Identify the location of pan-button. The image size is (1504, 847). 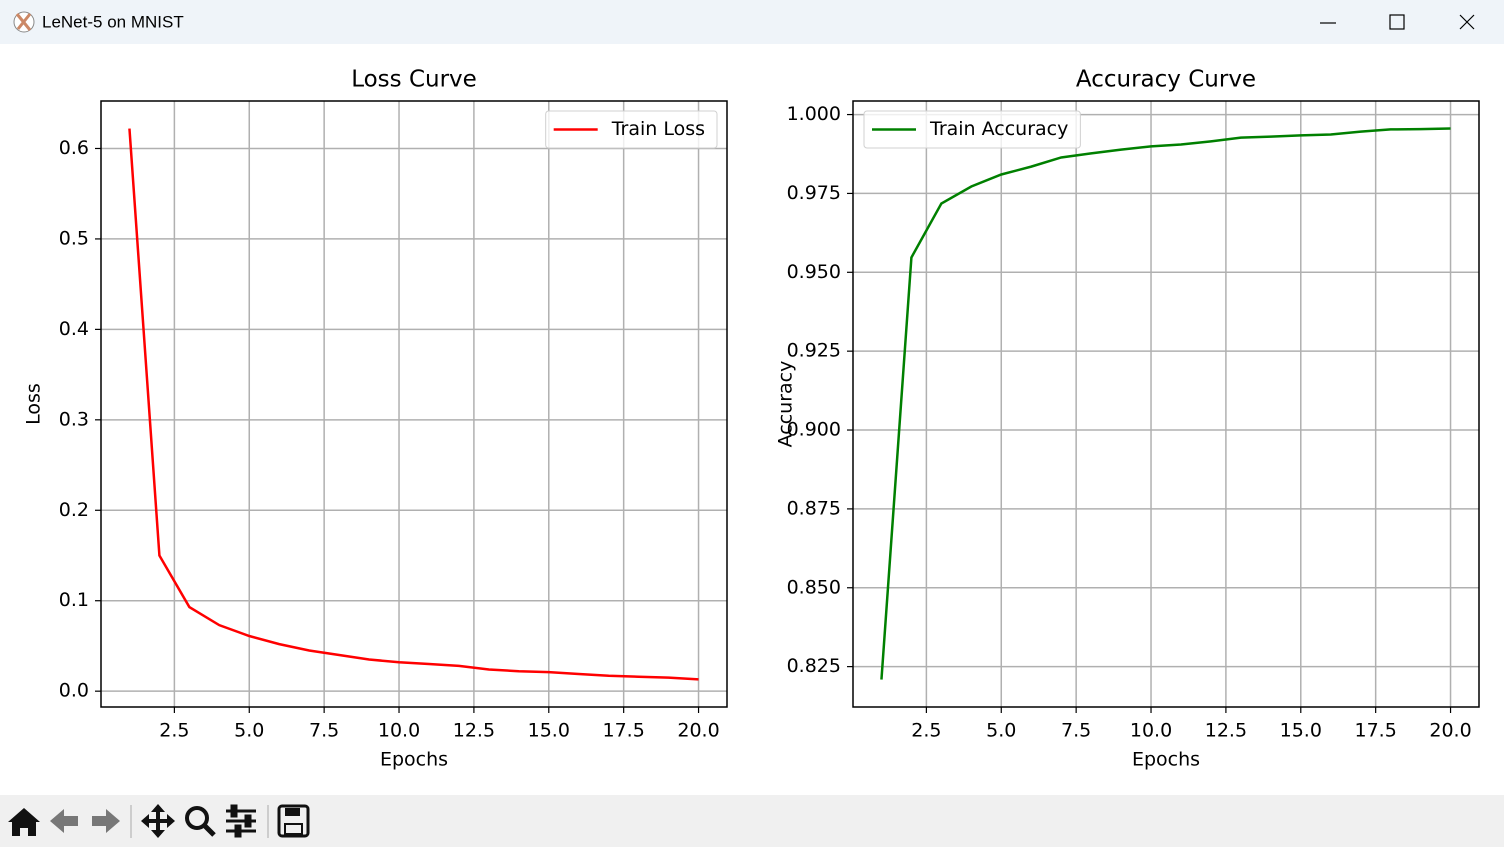
(158, 821).